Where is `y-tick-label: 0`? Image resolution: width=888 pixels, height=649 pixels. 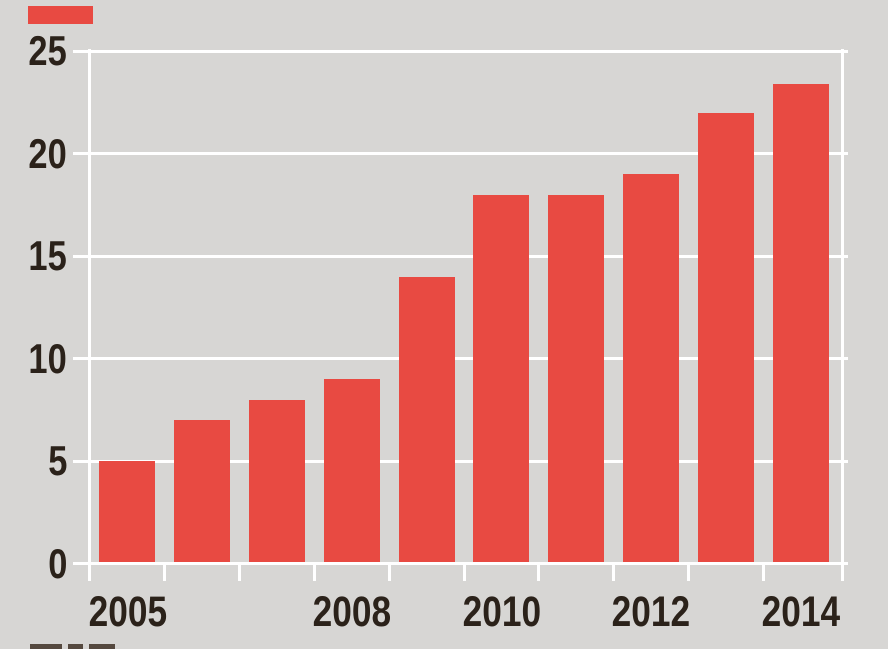 y-tick-label: 0 is located at coordinates (33, 563).